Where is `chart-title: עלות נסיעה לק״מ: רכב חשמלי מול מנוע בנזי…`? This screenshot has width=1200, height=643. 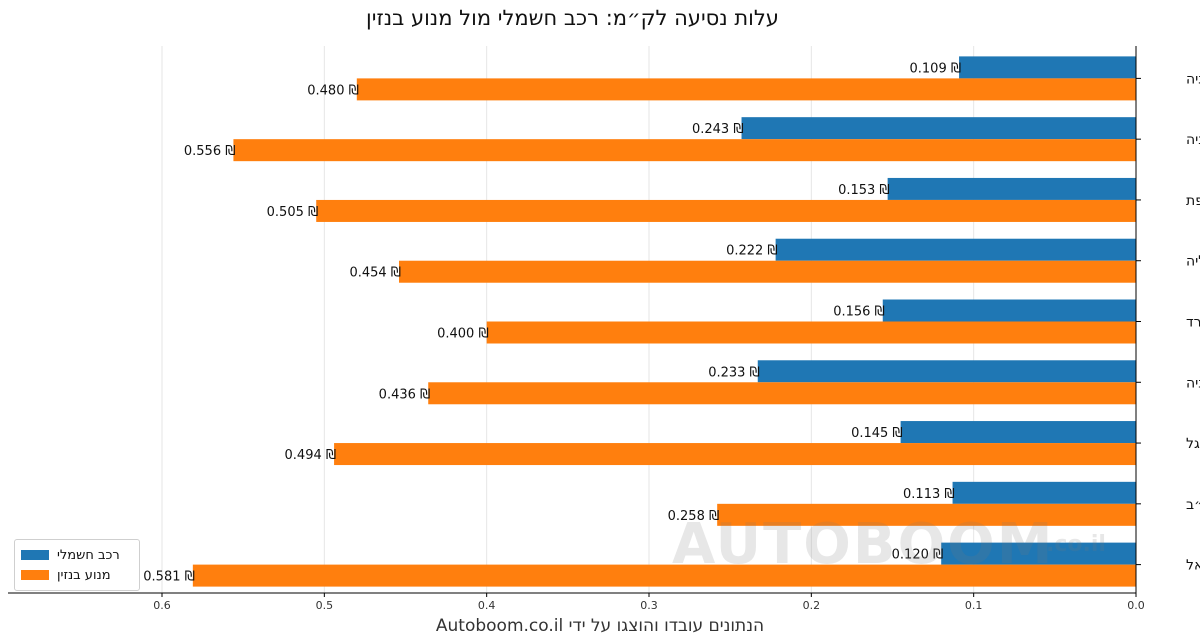 chart-title: עלות נסיעה לק״מ: רכב חשמלי מול מנוע בנזי… is located at coordinates (572, 18).